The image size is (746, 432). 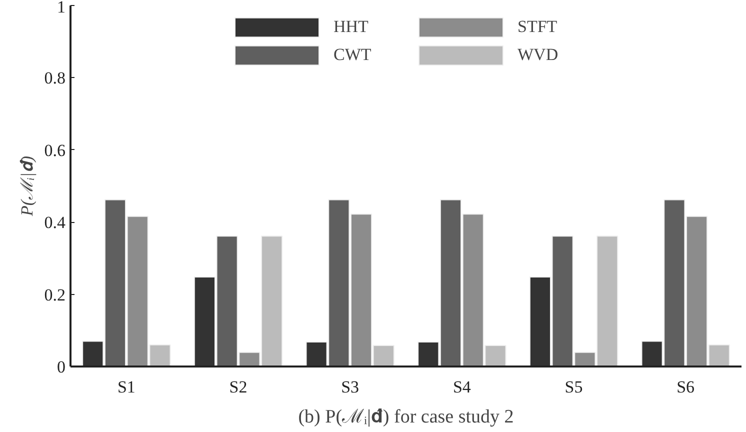 What do you see at coordinates (61, 367) in the screenshot?
I see `y-tick-label: 0` at bounding box center [61, 367].